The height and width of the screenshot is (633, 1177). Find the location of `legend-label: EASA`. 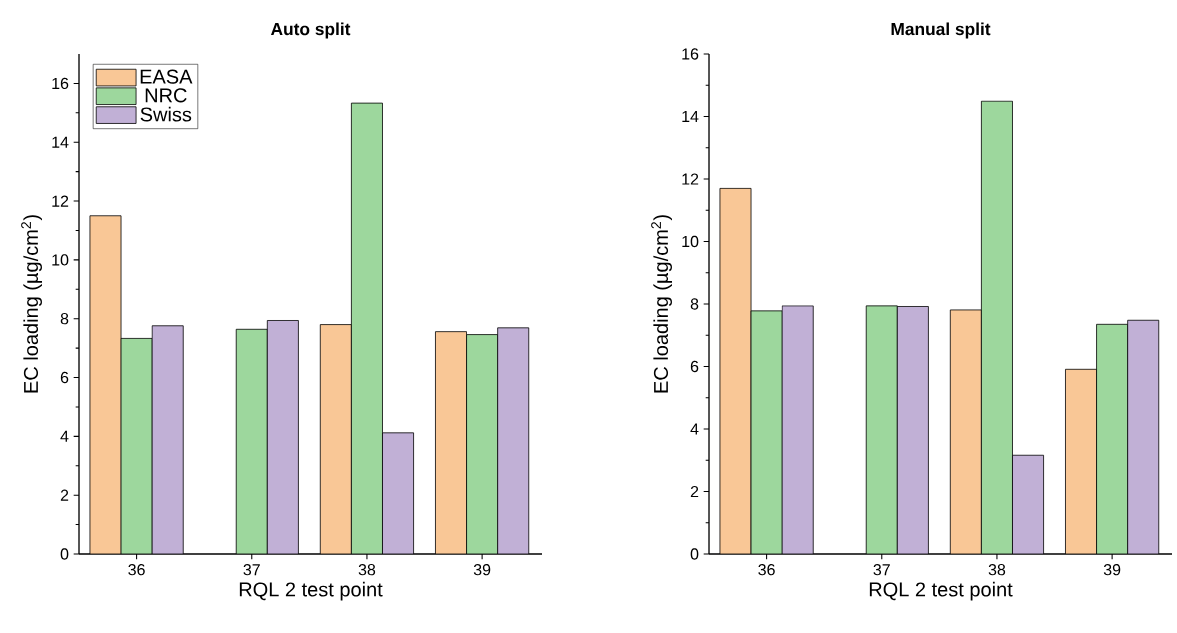

legend-label: EASA is located at coordinates (166, 76).